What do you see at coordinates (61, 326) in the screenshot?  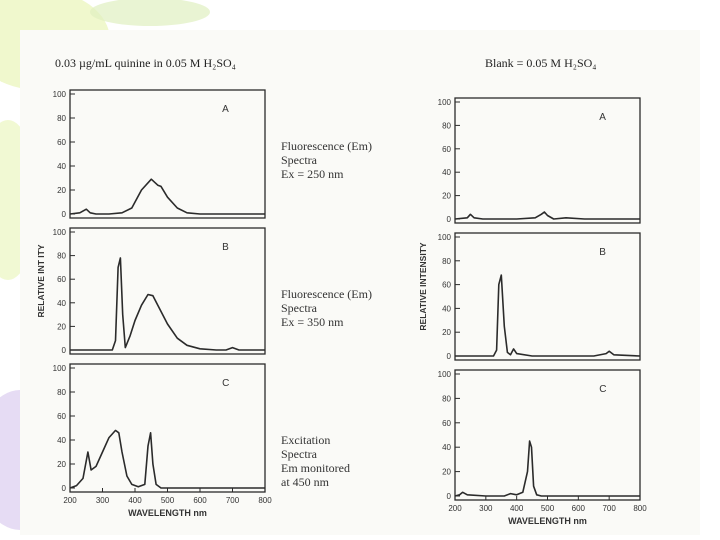 I see `quinine-panel-b-ytick-label: 20` at bounding box center [61, 326].